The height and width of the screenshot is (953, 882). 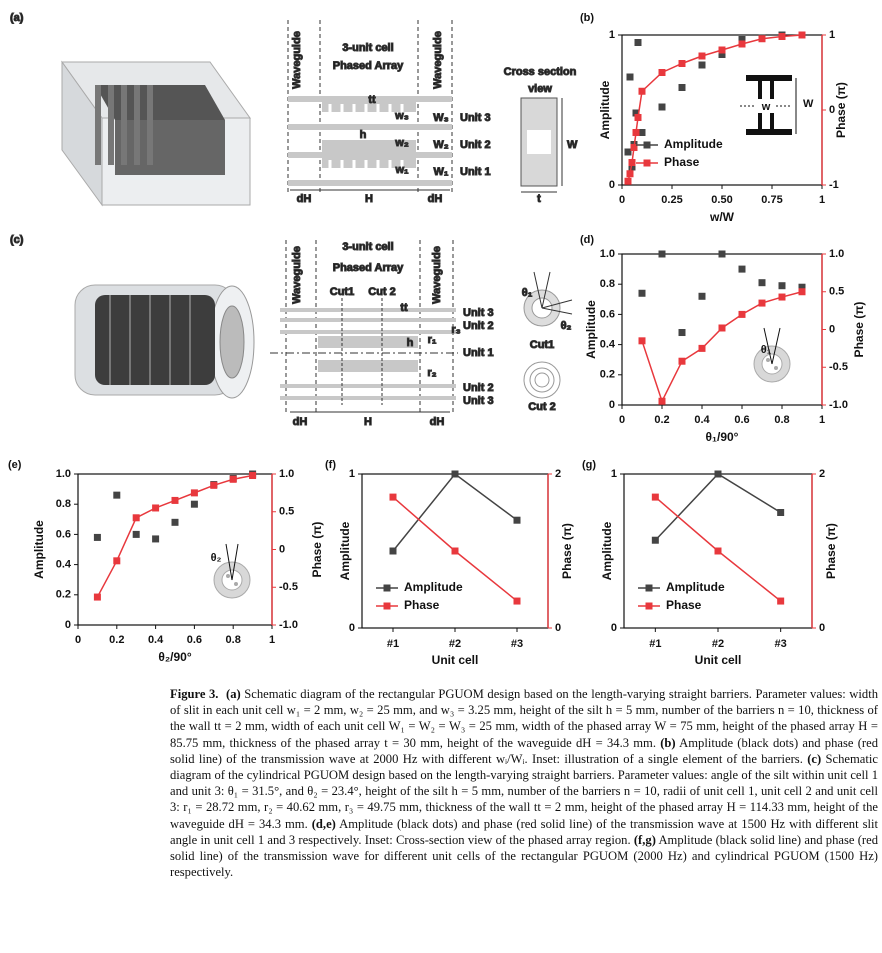 What do you see at coordinates (216, 558) in the screenshot?
I see `inset-label: θ₂` at bounding box center [216, 558].